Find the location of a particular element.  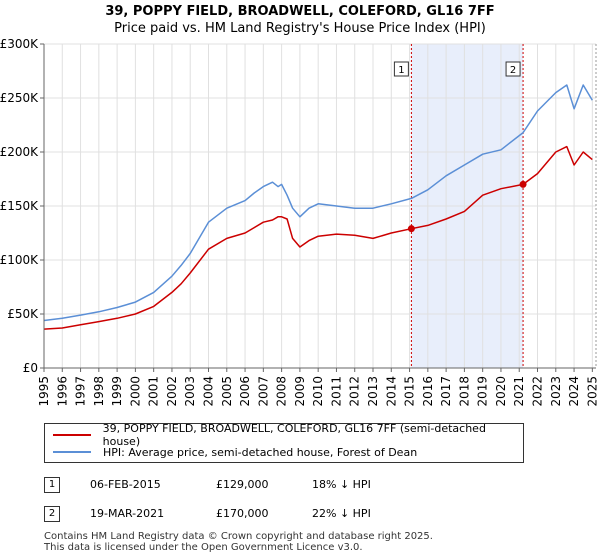

x-tick-label: 2010 is located at coordinates (318, 391).